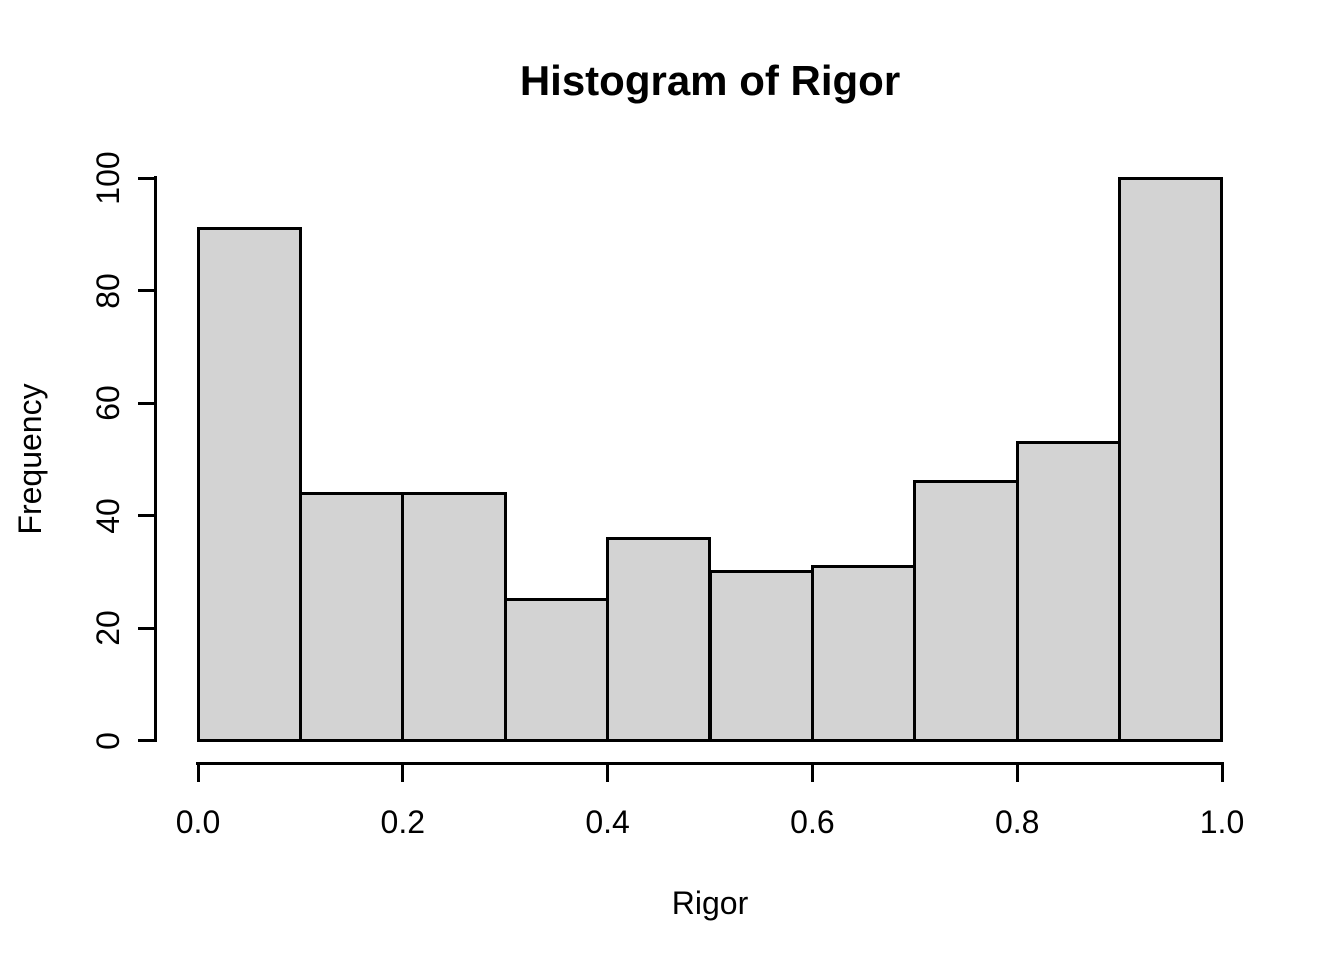 The height and width of the screenshot is (960, 1344). I want to click on x-tick-label-1: 0.2, so click(403, 822).